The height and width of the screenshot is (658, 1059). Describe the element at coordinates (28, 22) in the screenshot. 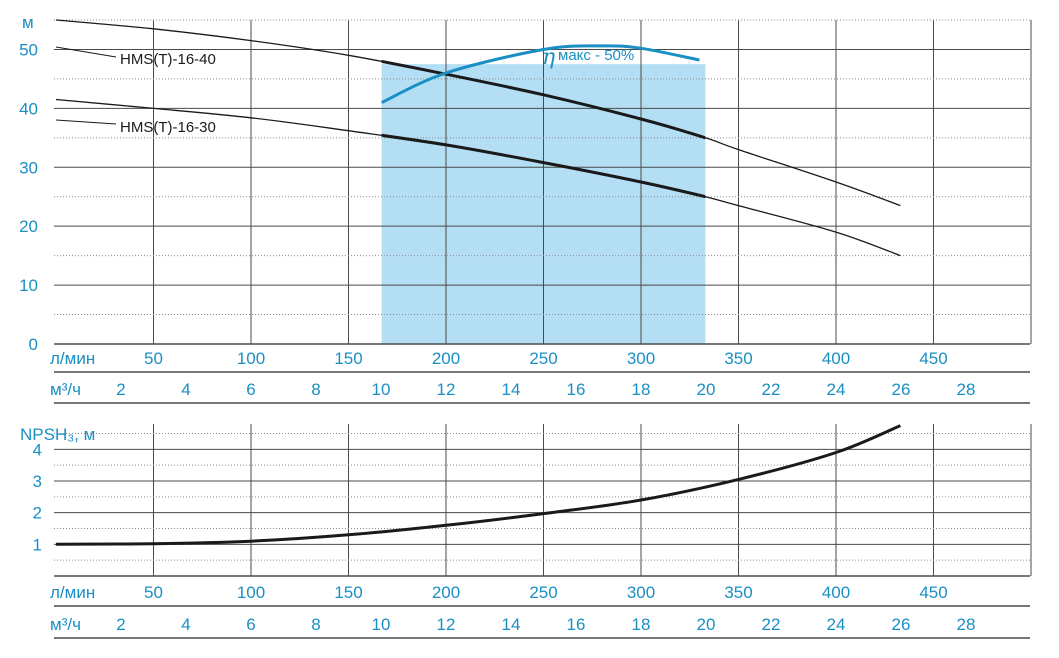

I see `y-axis-unit: м` at that location.